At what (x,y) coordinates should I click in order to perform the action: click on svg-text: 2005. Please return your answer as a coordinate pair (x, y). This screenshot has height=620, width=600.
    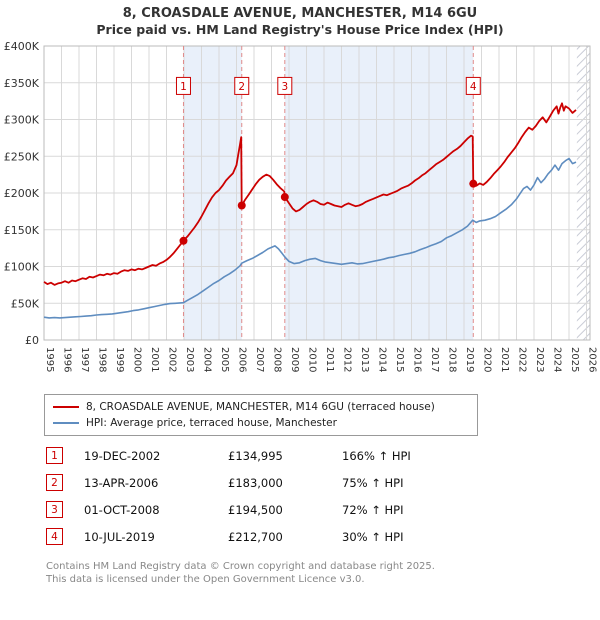
    Looking at the image, I should click on (224, 359).